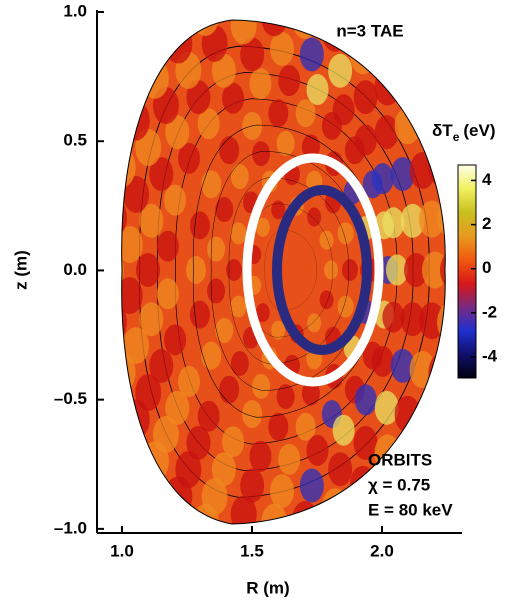 This screenshot has width=521, height=612. What do you see at coordinates (70, 398) in the screenshot?
I see `y-tick-label: –0.5` at bounding box center [70, 398].